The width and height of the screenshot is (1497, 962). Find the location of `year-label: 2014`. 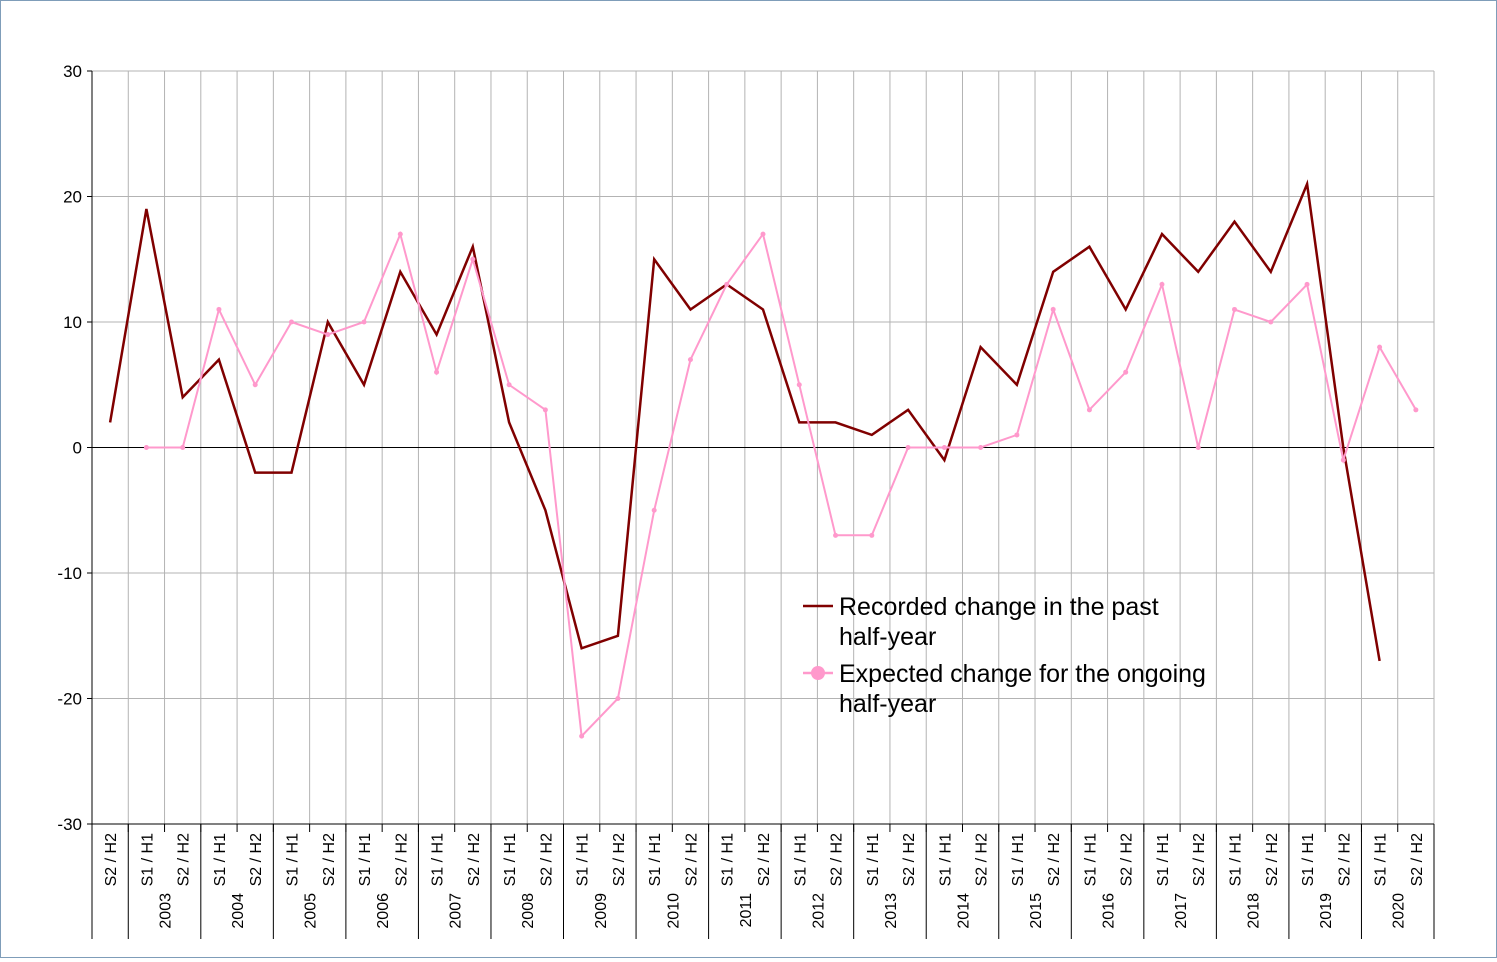

year-label: 2014 is located at coordinates (963, 911).